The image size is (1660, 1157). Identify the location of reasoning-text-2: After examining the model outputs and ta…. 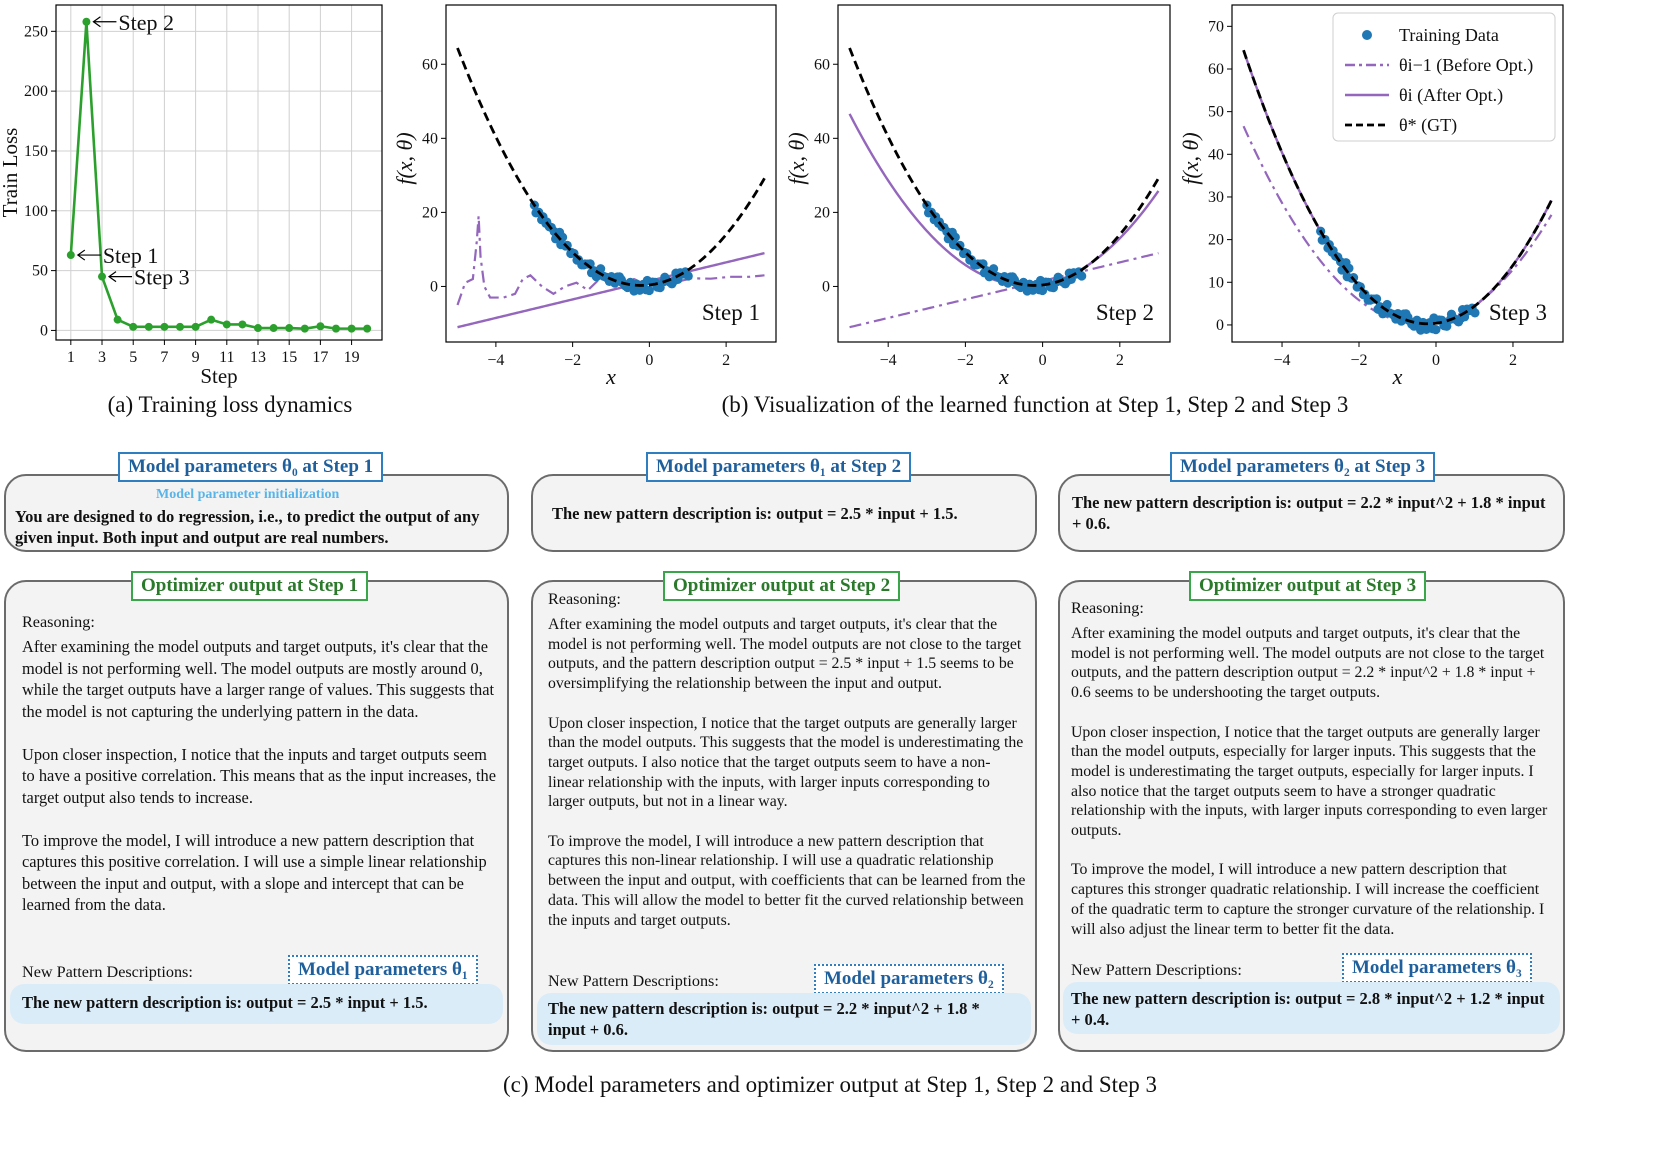
(787, 772).